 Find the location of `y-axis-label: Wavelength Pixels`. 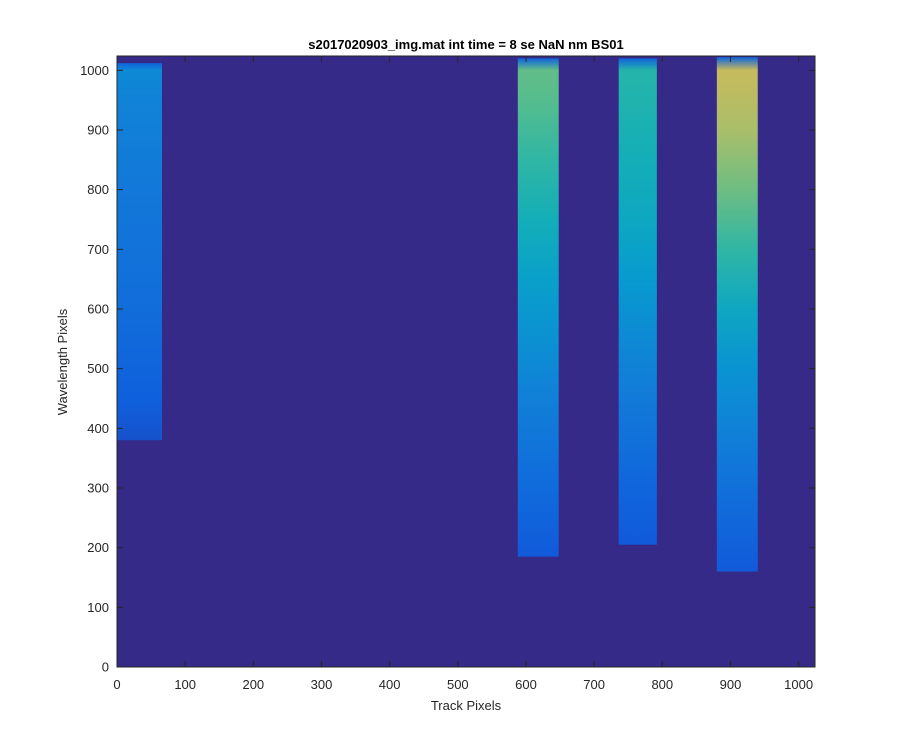

y-axis-label: Wavelength Pixels is located at coordinates (62, 361).